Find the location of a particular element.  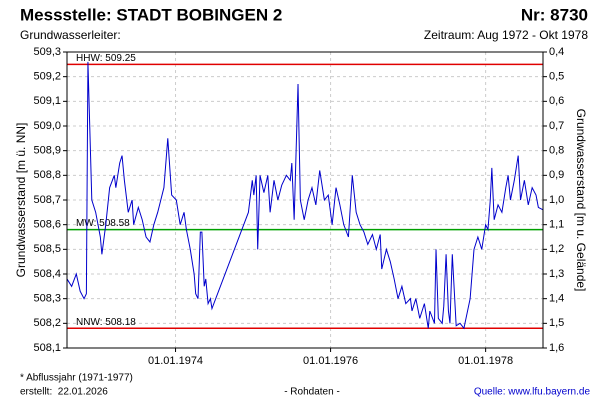

created: erstellt: 22.01.2026 is located at coordinates (64, 392).